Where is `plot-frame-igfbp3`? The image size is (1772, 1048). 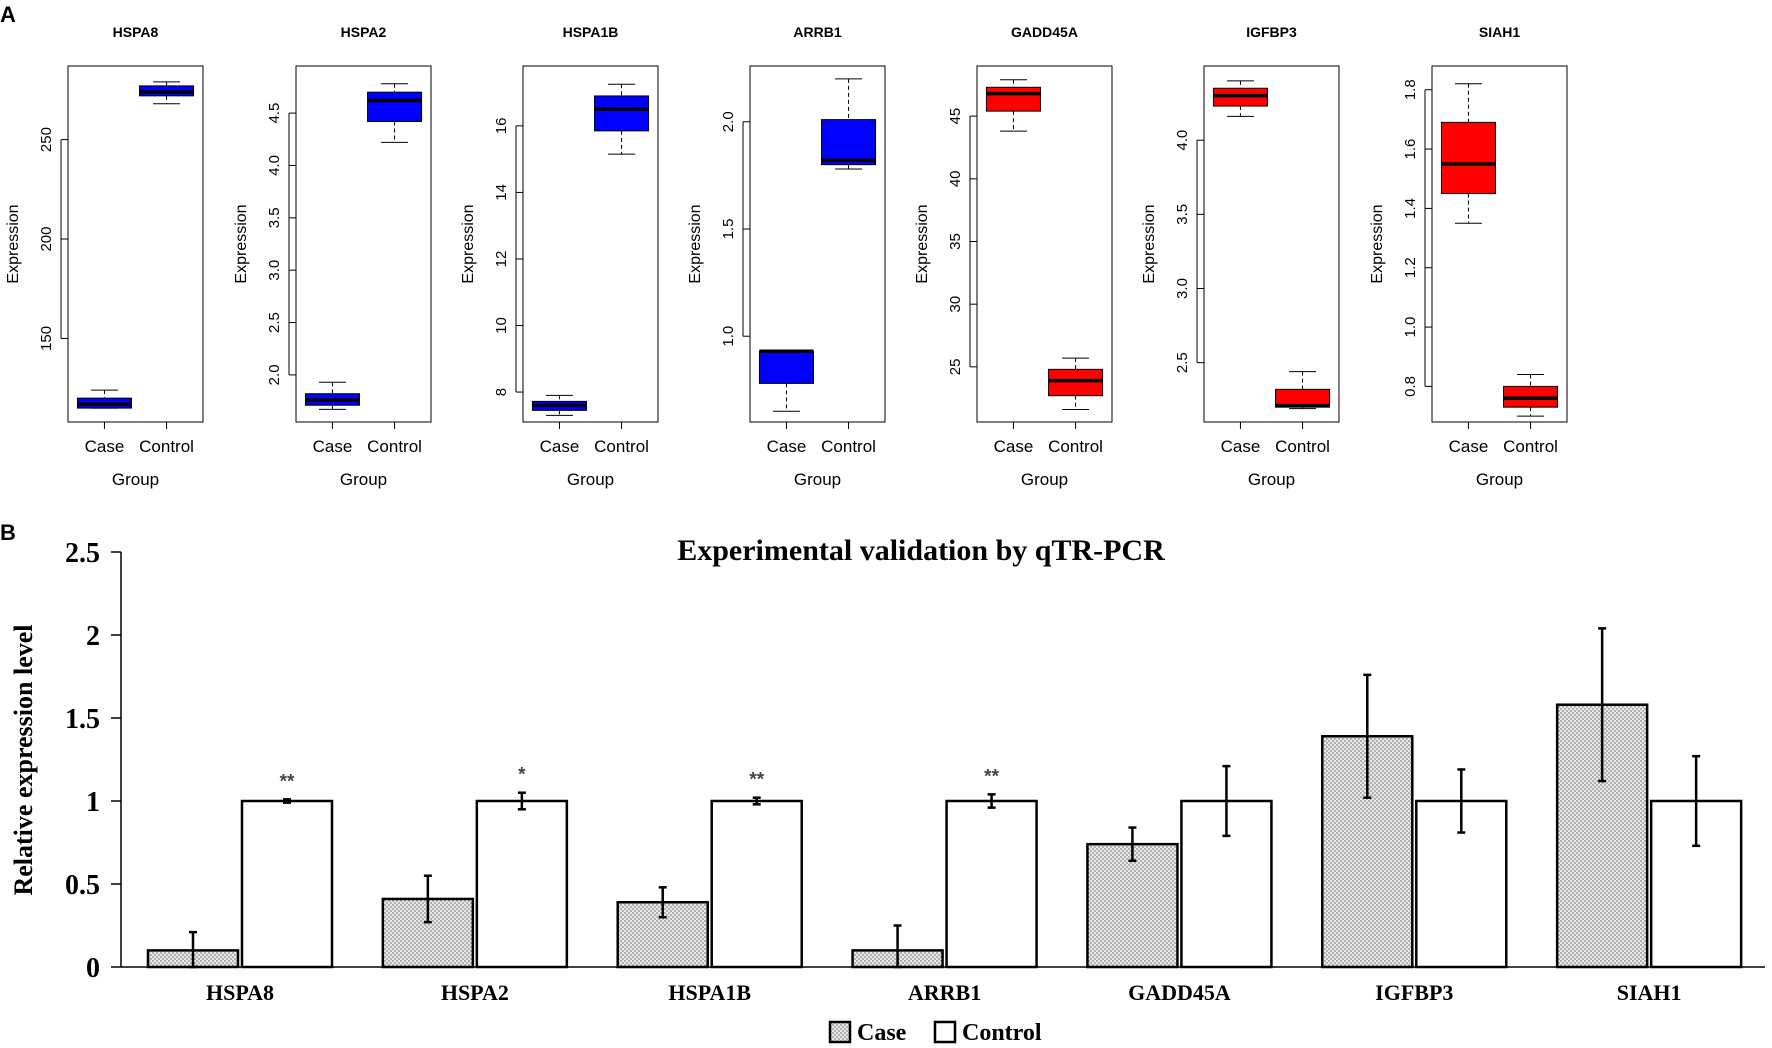
plot-frame-igfbp3 is located at coordinates (1271, 244).